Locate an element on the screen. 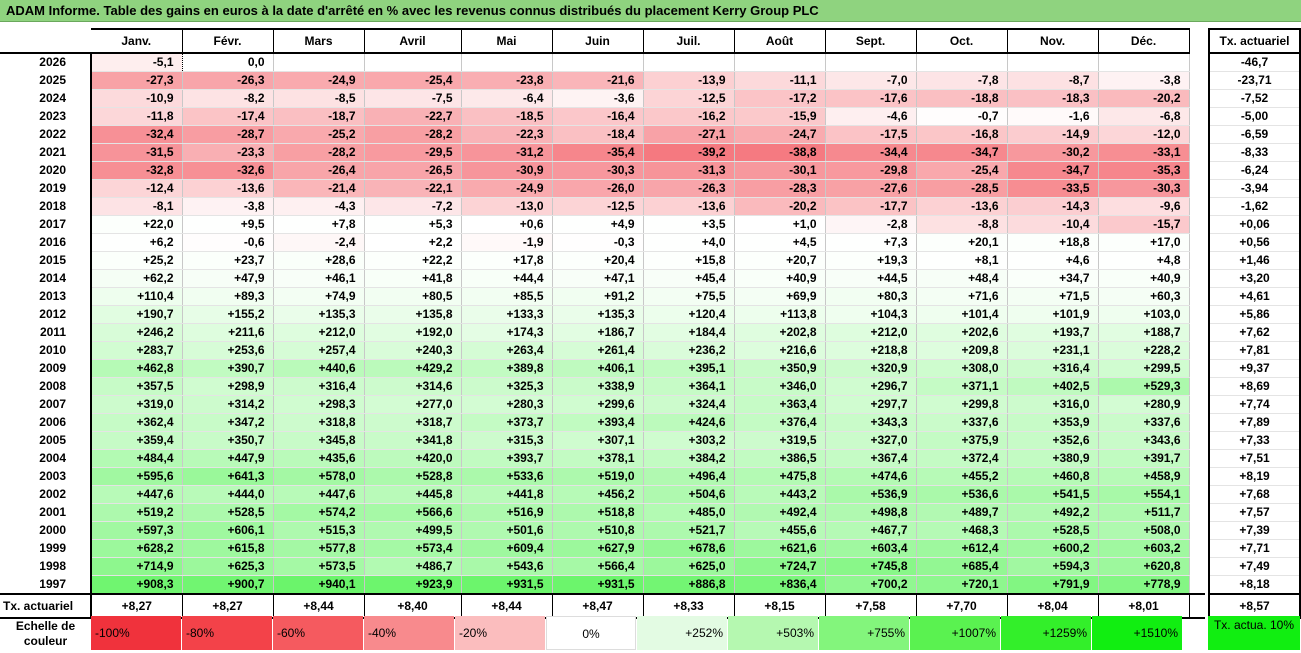 The image size is (1301, 653). month-header: Oct. is located at coordinates (962, 41).